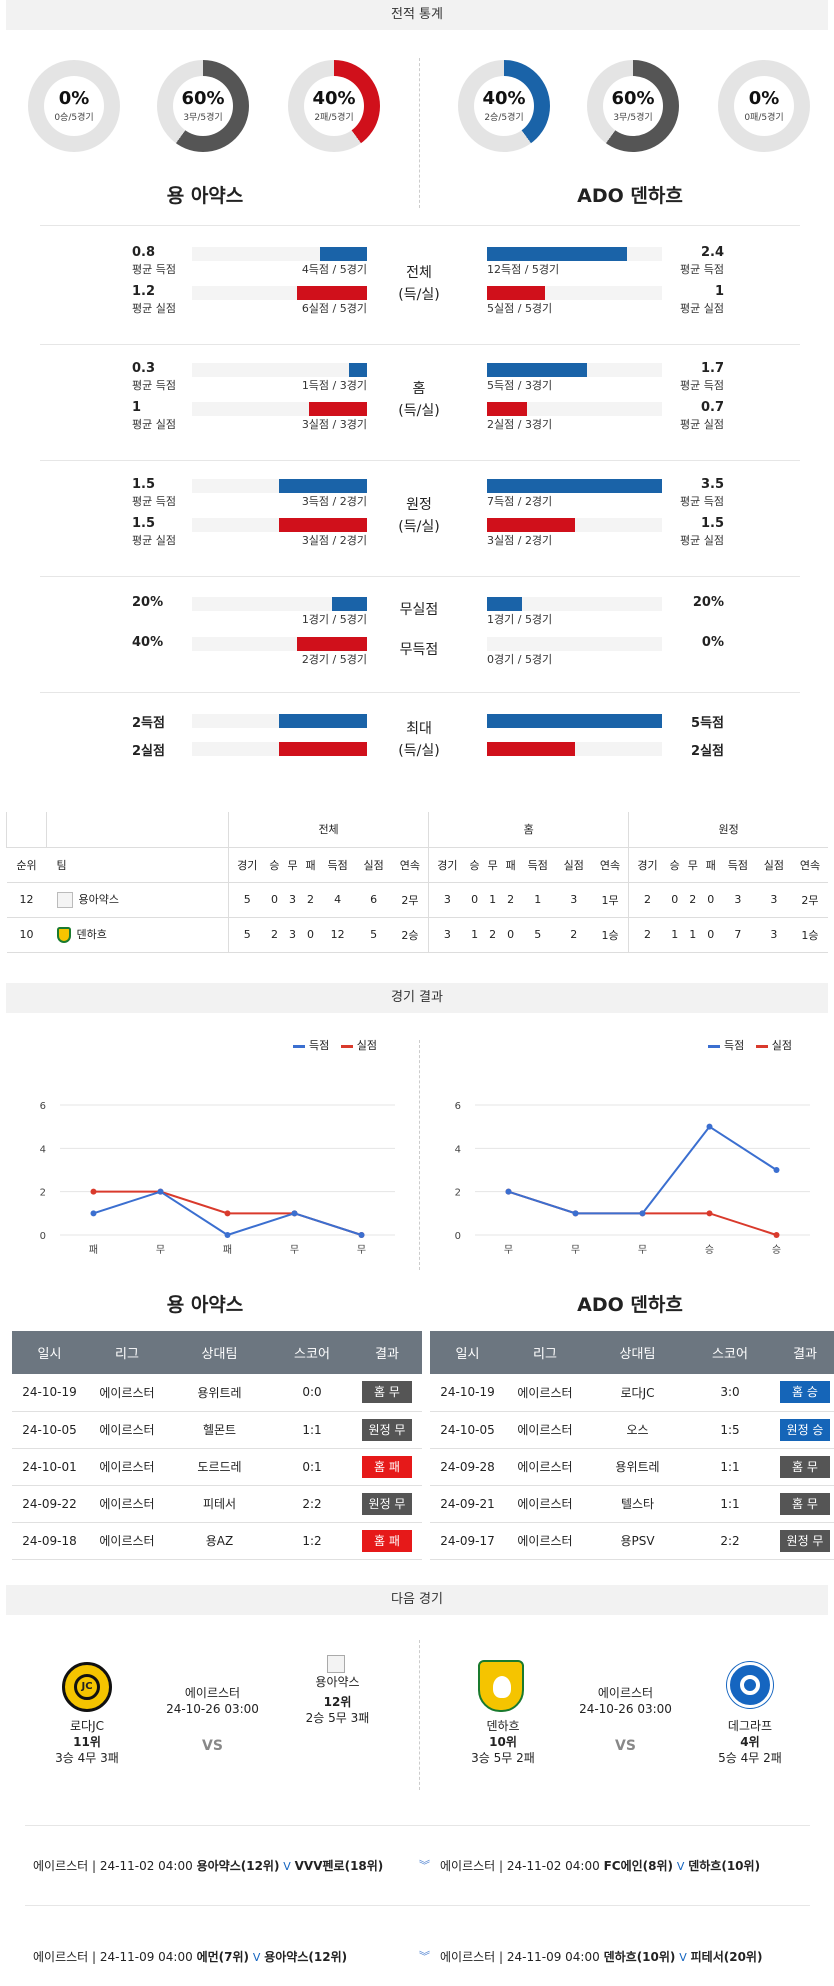  What do you see at coordinates (217, 1504) in the screenshot?
I see `result-row: 24-09-22 에이르스터 피테서 2:2 원정 무` at bounding box center [217, 1504].